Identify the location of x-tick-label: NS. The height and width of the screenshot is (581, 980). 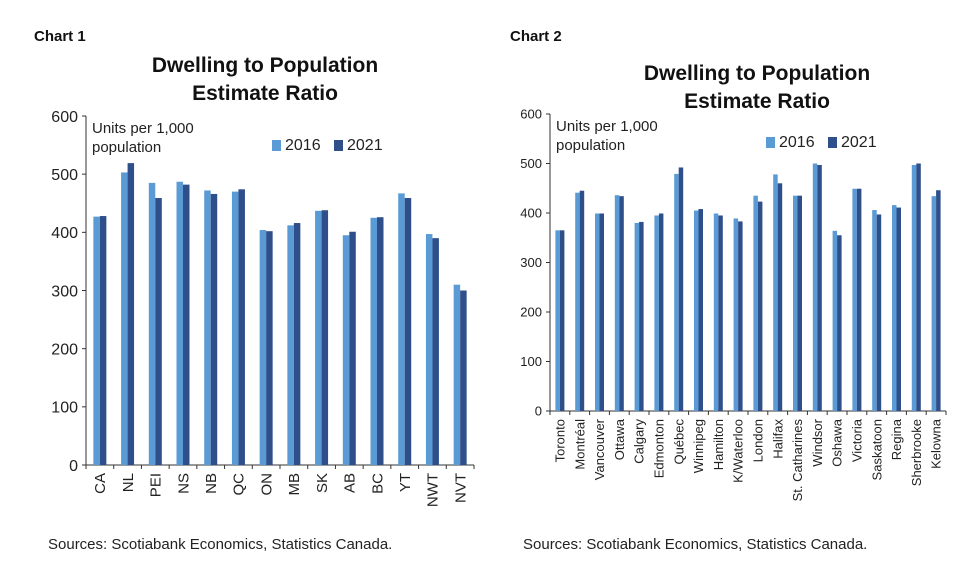
(183, 483).